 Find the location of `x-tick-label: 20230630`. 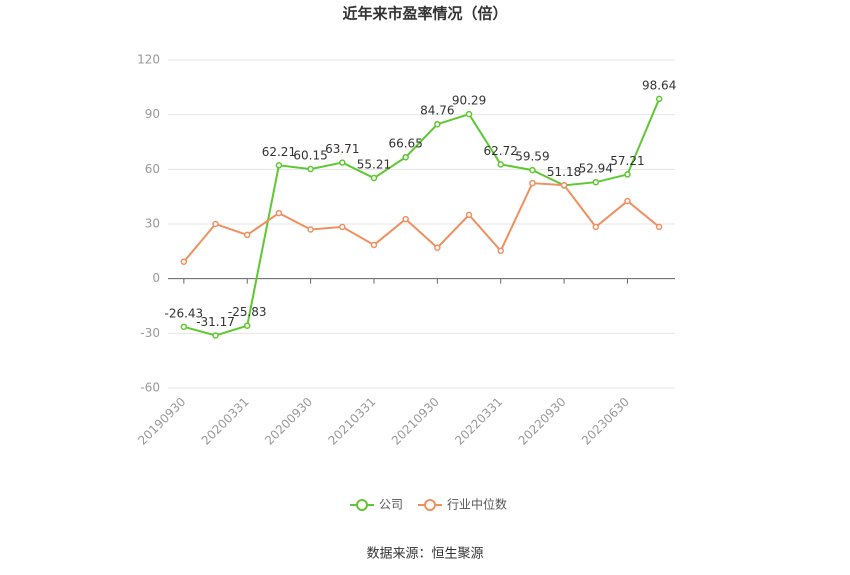

x-tick-label: 20230630 is located at coordinates (605, 421).